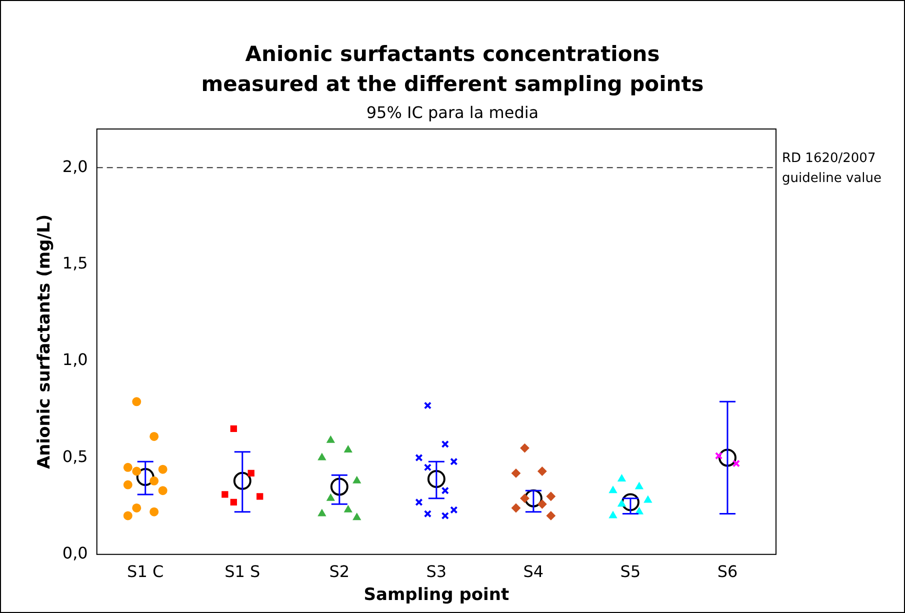 The image size is (905, 613). Describe the element at coordinates (145, 572) in the screenshot. I see `x-tick-label: S1 C` at that location.